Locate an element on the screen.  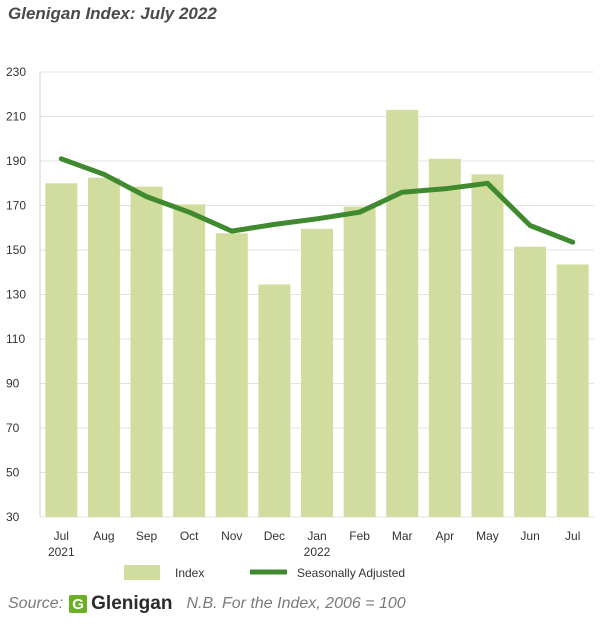
x-tick-label: Jan is located at coordinates (316, 536).